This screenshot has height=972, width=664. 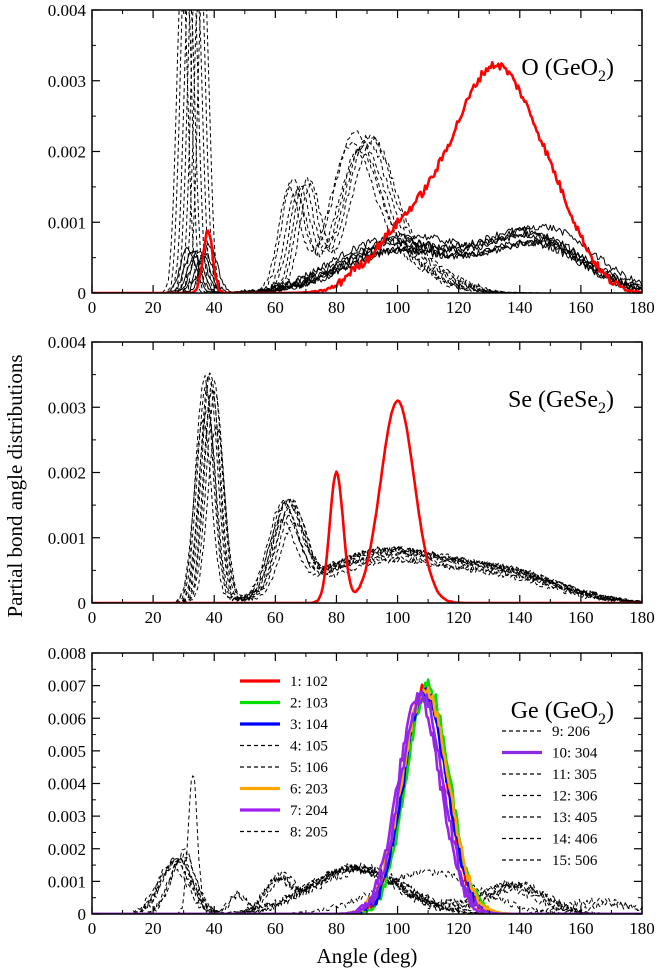 What do you see at coordinates (309, 704) in the screenshot?
I see `legend-label: 2: 103` at bounding box center [309, 704].